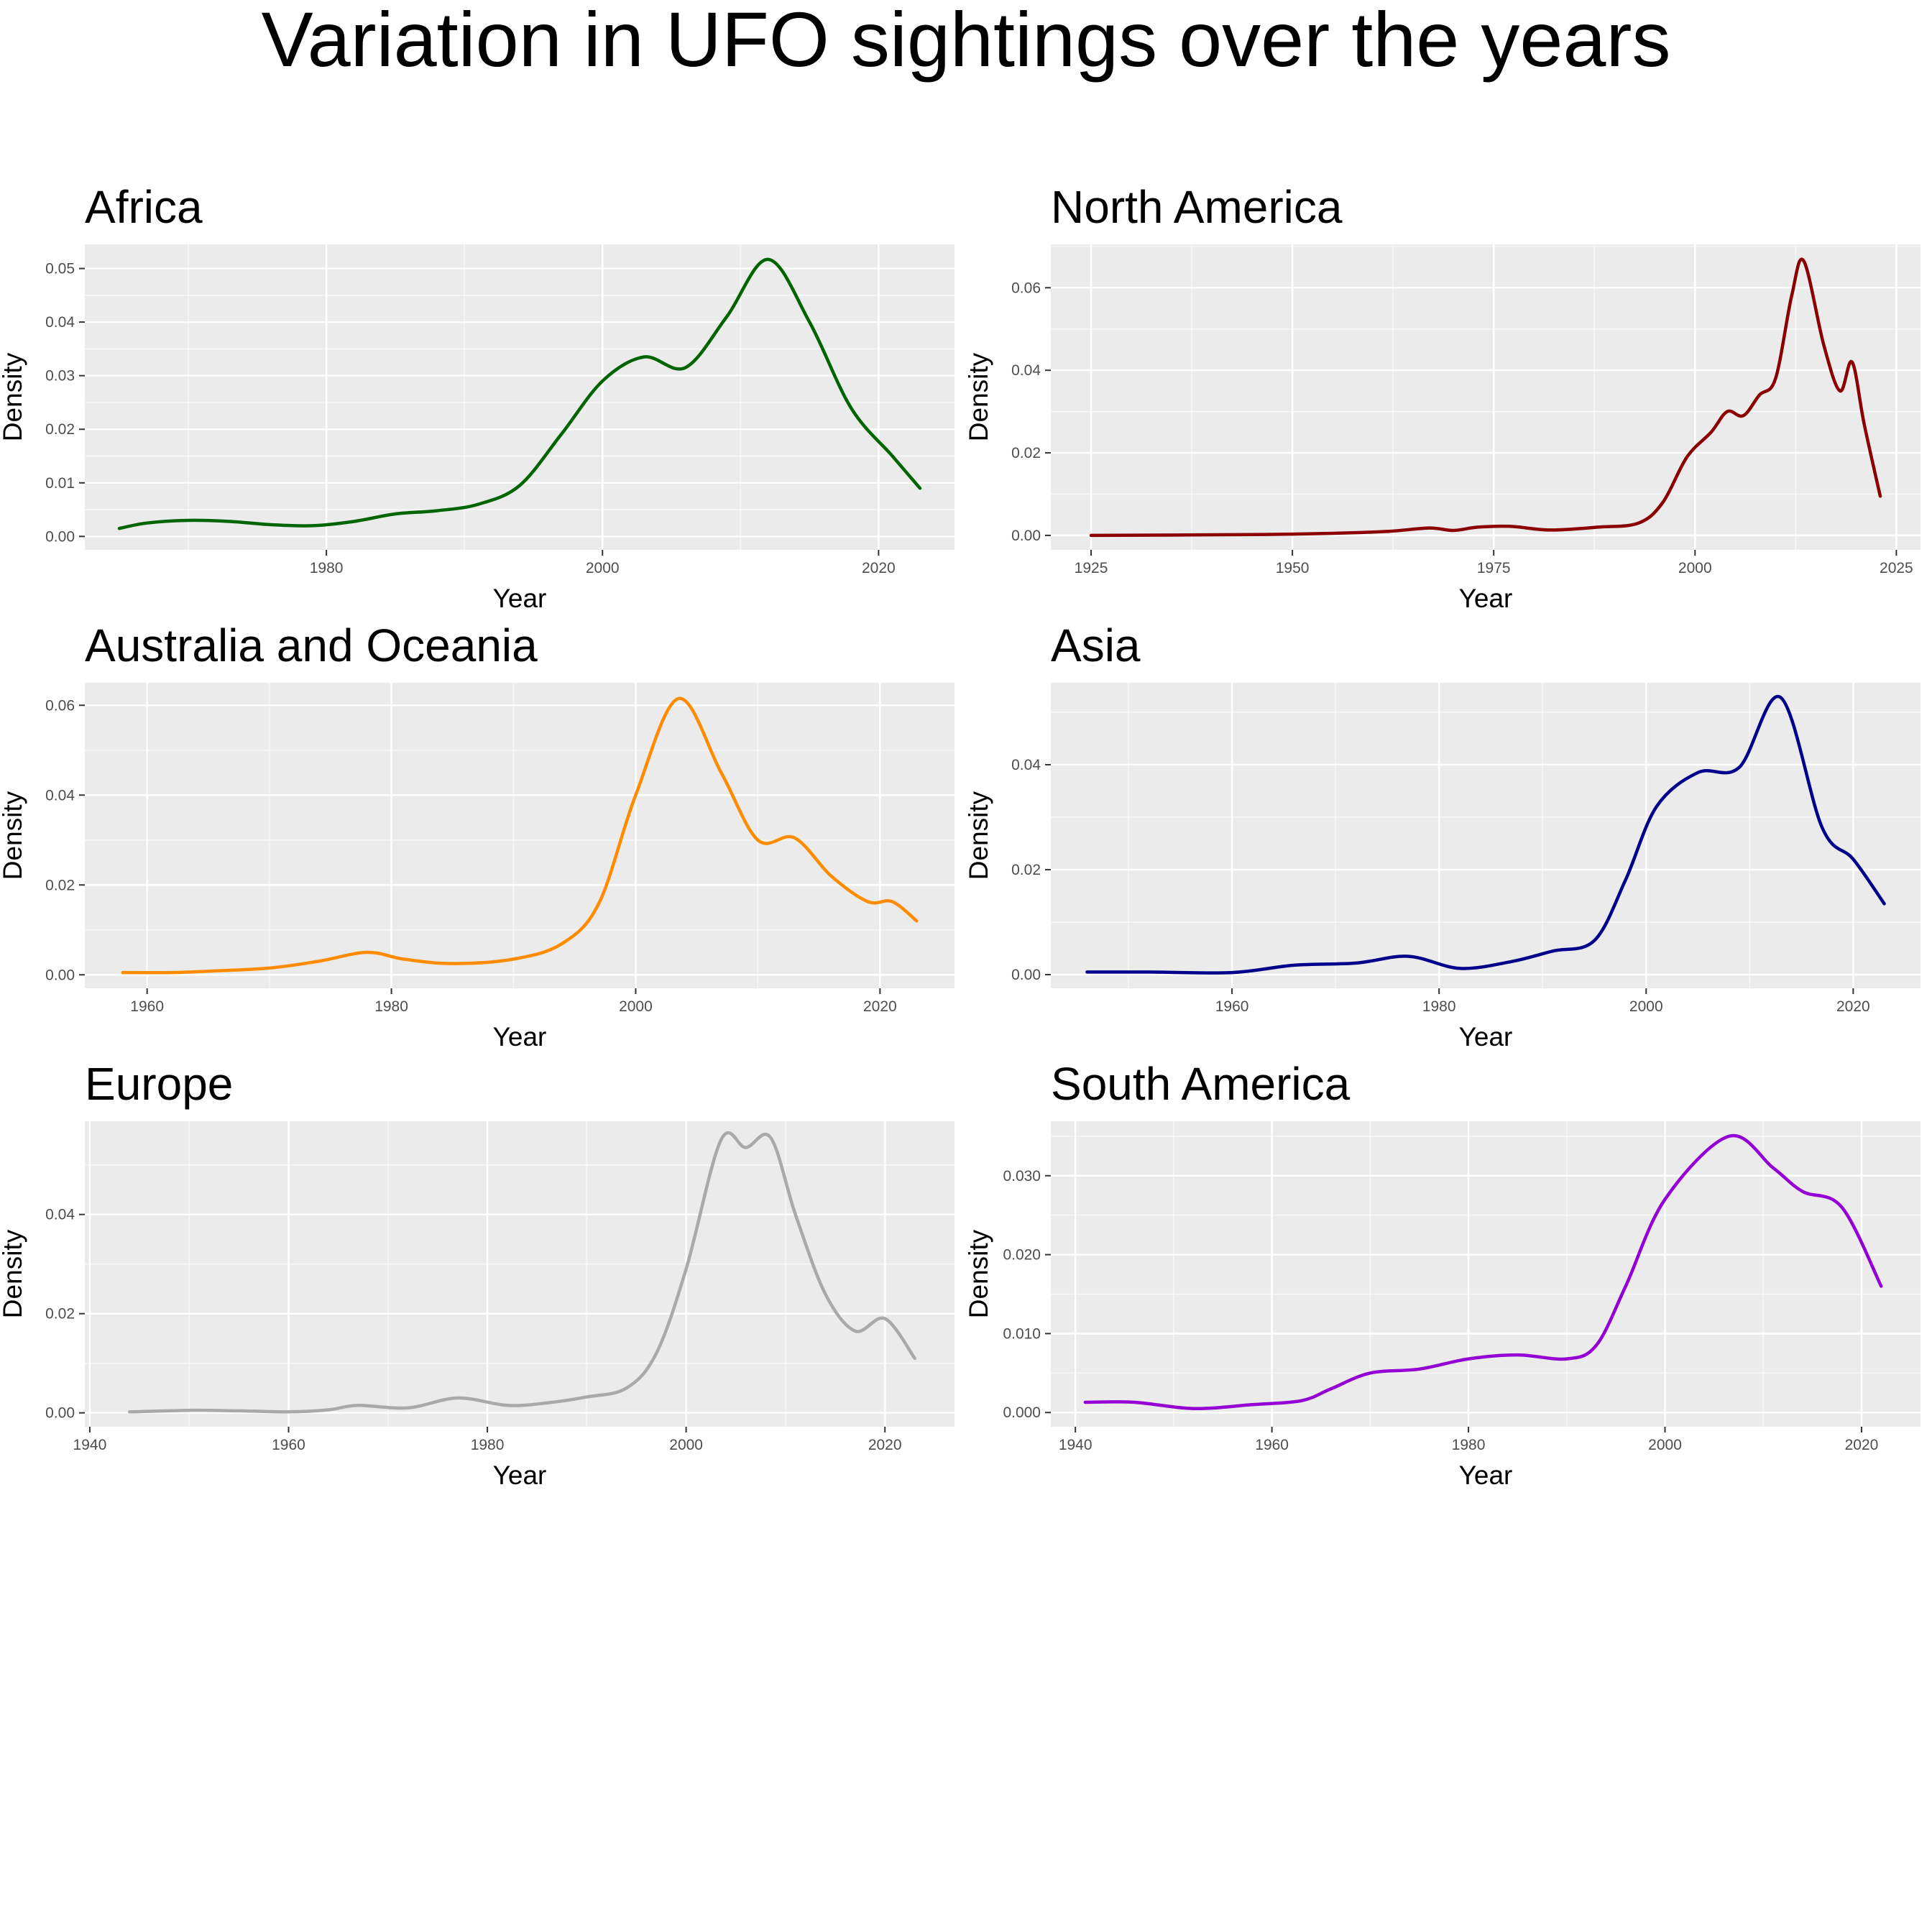 The height and width of the screenshot is (1932, 1932). What do you see at coordinates (60, 483) in the screenshot?
I see `y-tick-label: 0.01` at bounding box center [60, 483].